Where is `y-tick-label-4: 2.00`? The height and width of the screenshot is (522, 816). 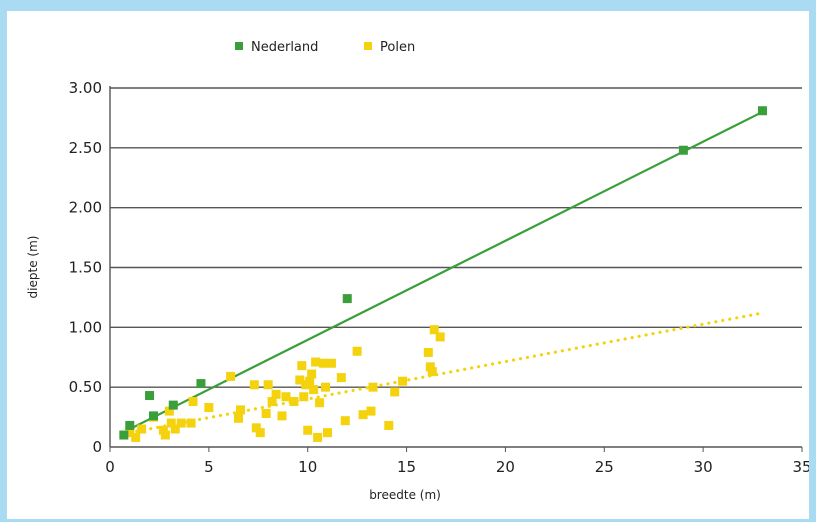
y-tick-label-4: 2.00 is located at coordinates (85, 208).